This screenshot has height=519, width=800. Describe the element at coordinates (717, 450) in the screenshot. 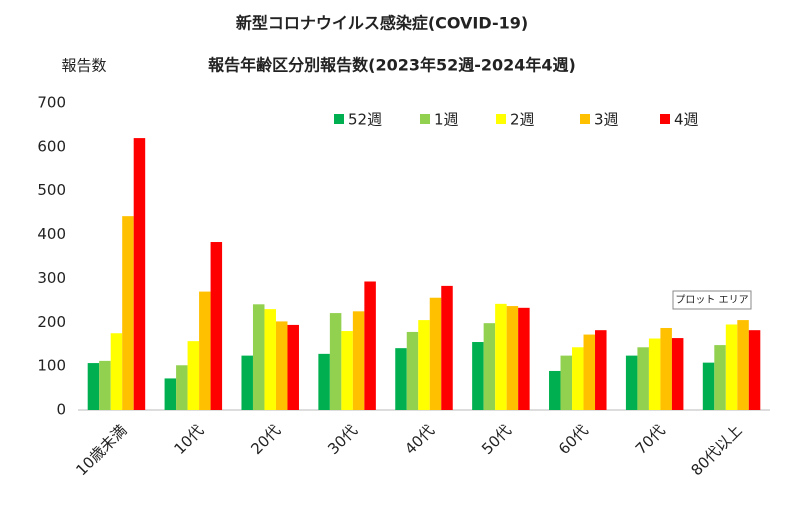

I see `x-tick-label: 80代以上` at that location.